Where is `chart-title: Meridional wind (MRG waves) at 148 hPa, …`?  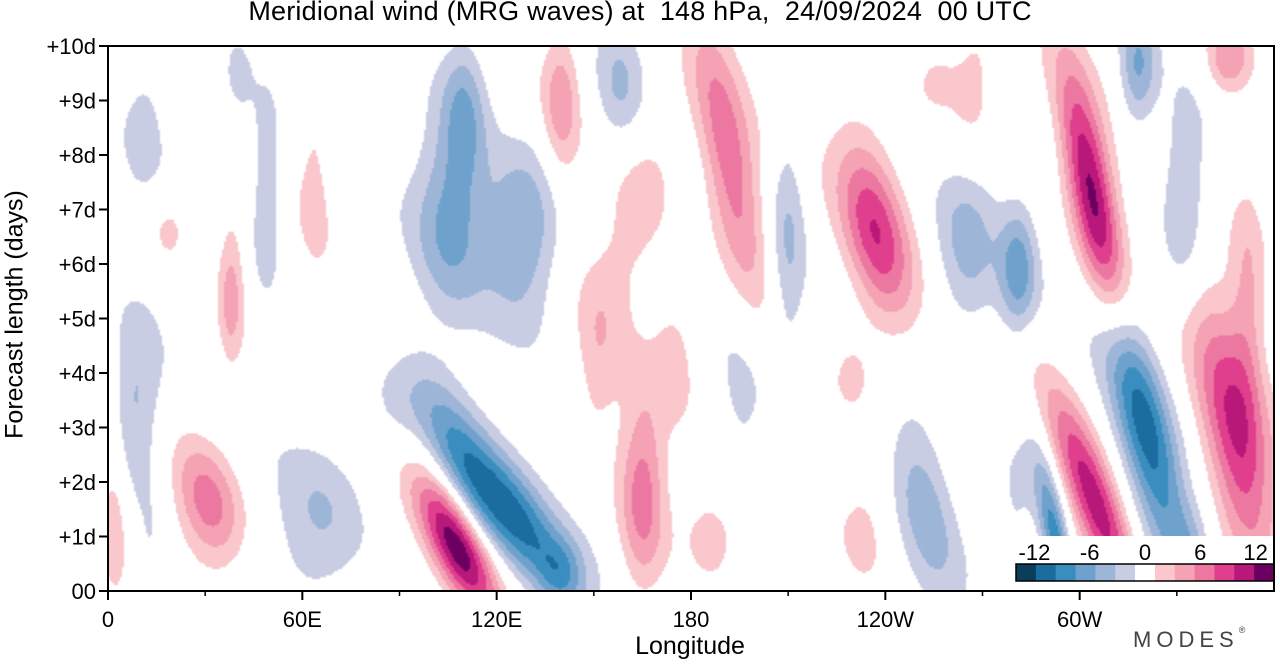
chart-title: Meridional wind (MRG waves) at 148 hPa, … is located at coordinates (640, 13).